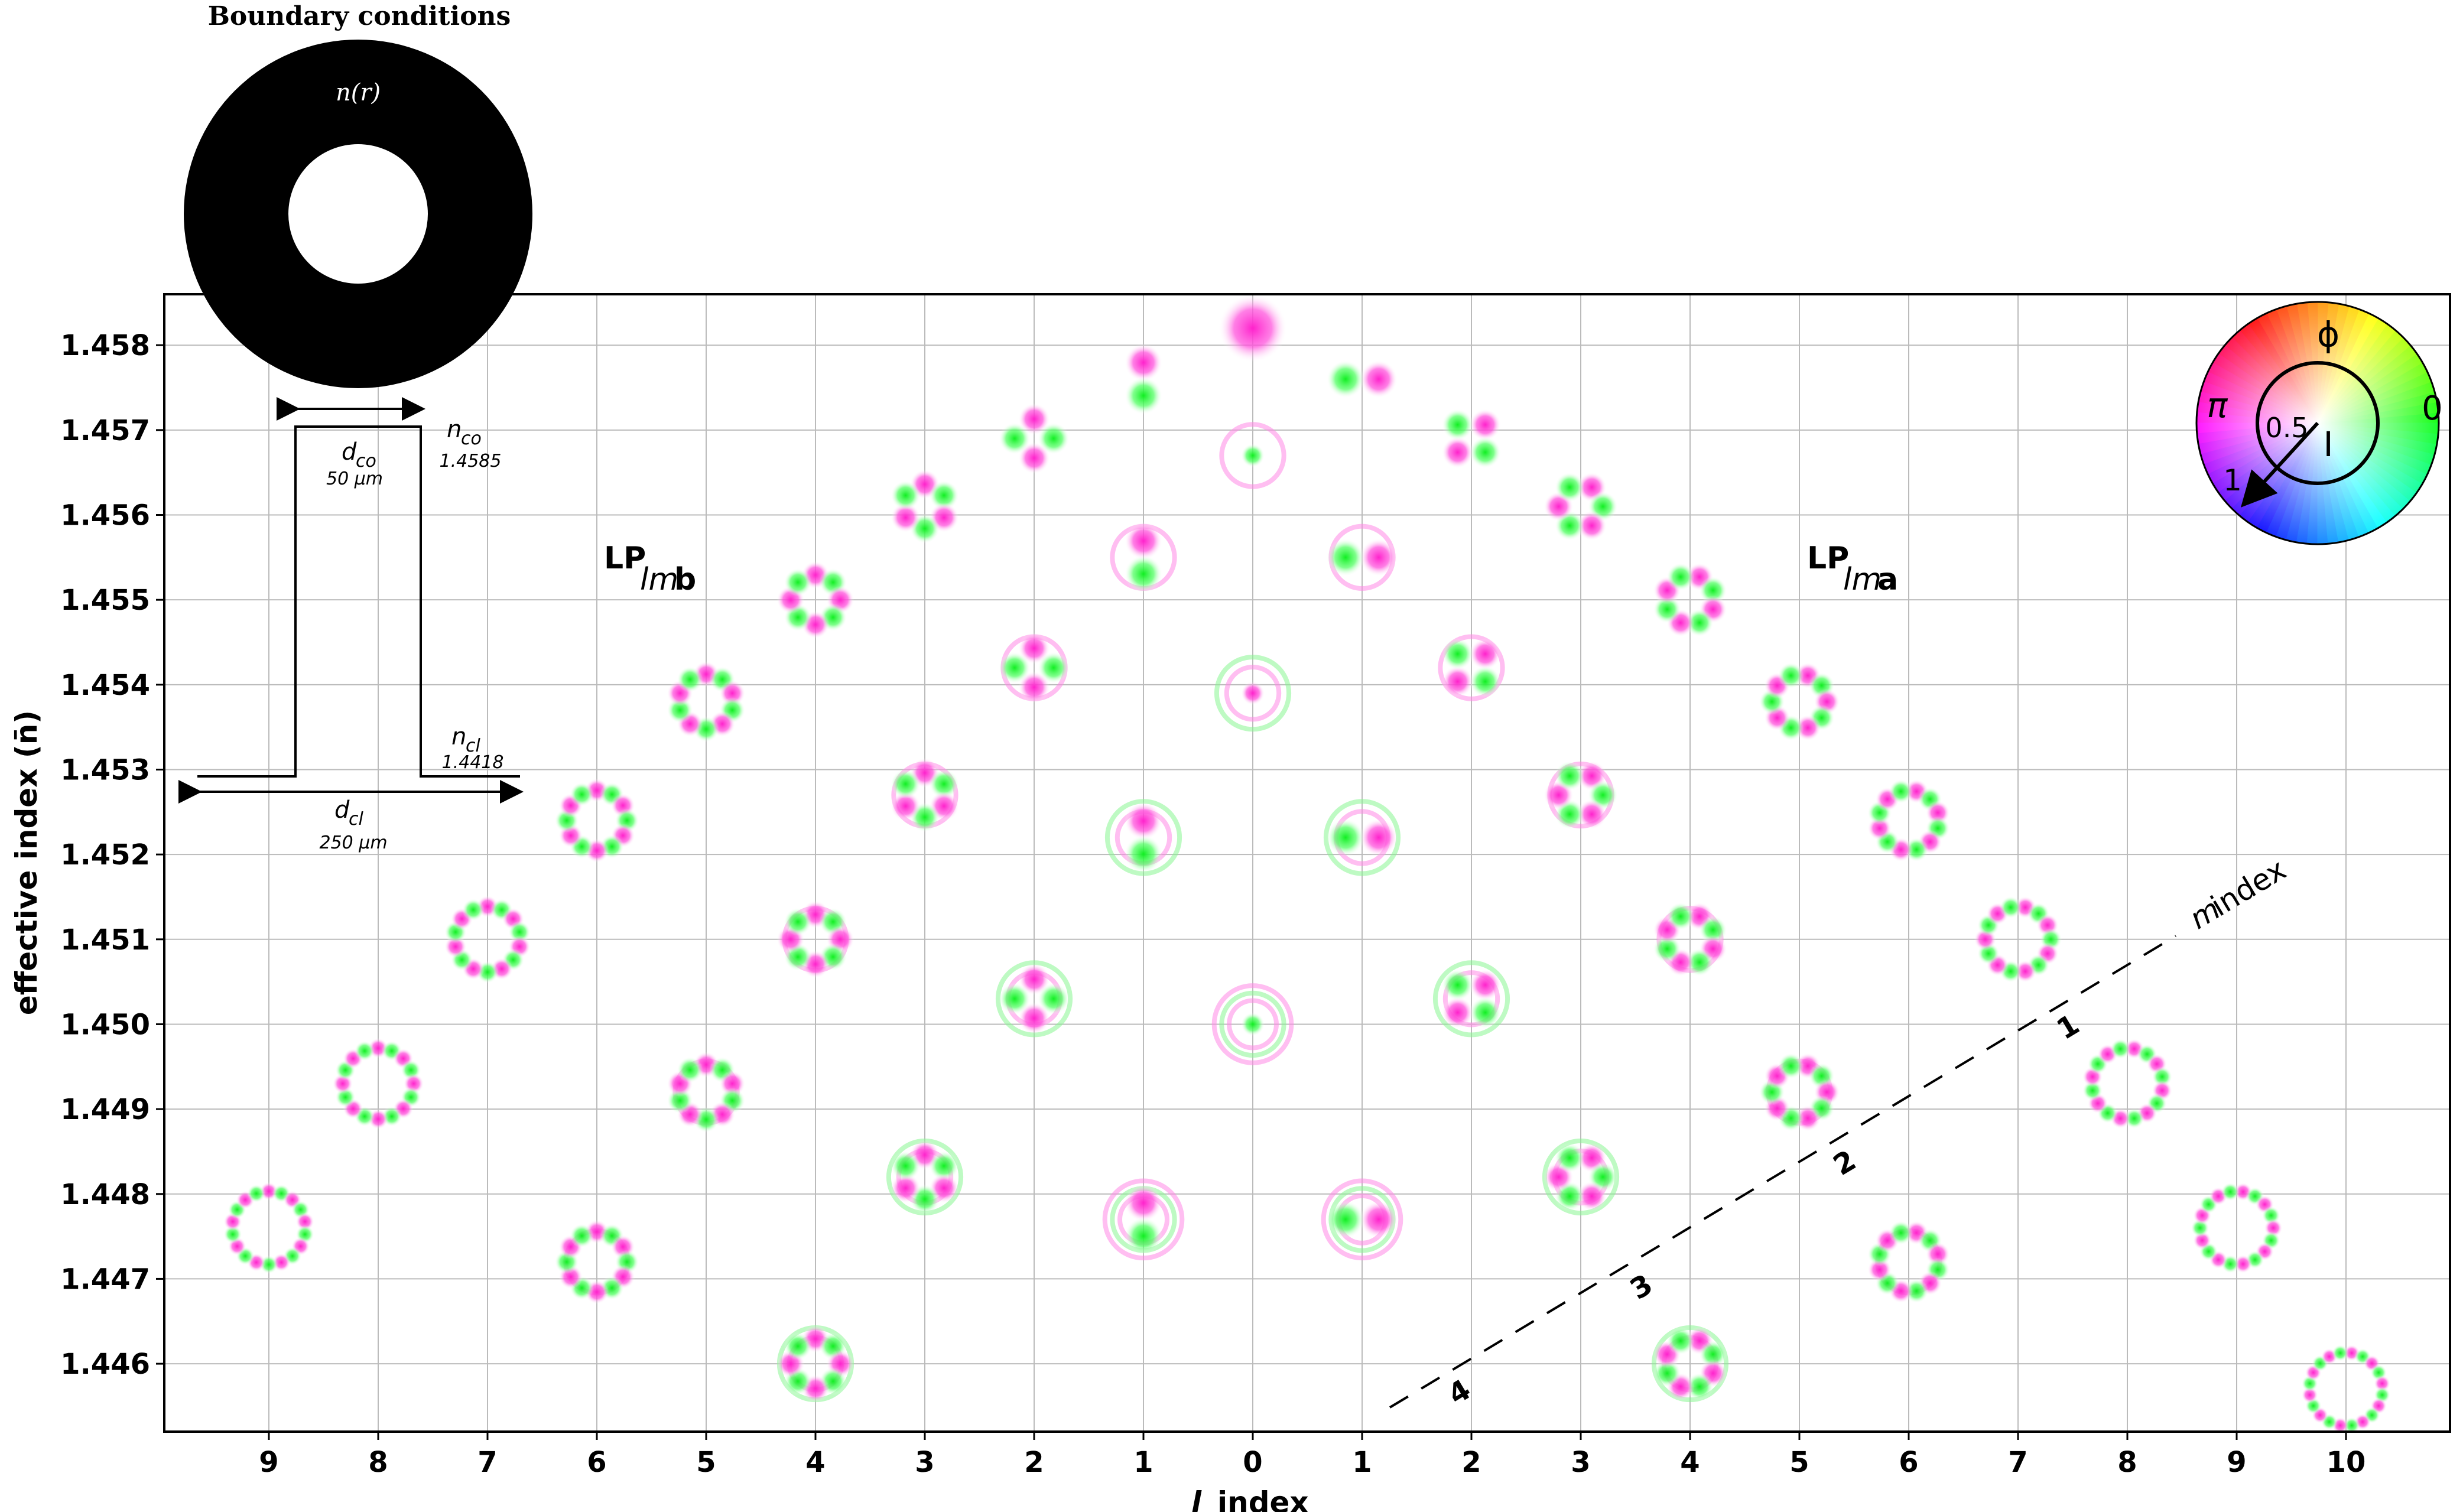 The height and width of the screenshot is (1512, 2463). What do you see at coordinates (105, 1364) in the screenshot?
I see `y-tick-label: 1.446` at bounding box center [105, 1364].